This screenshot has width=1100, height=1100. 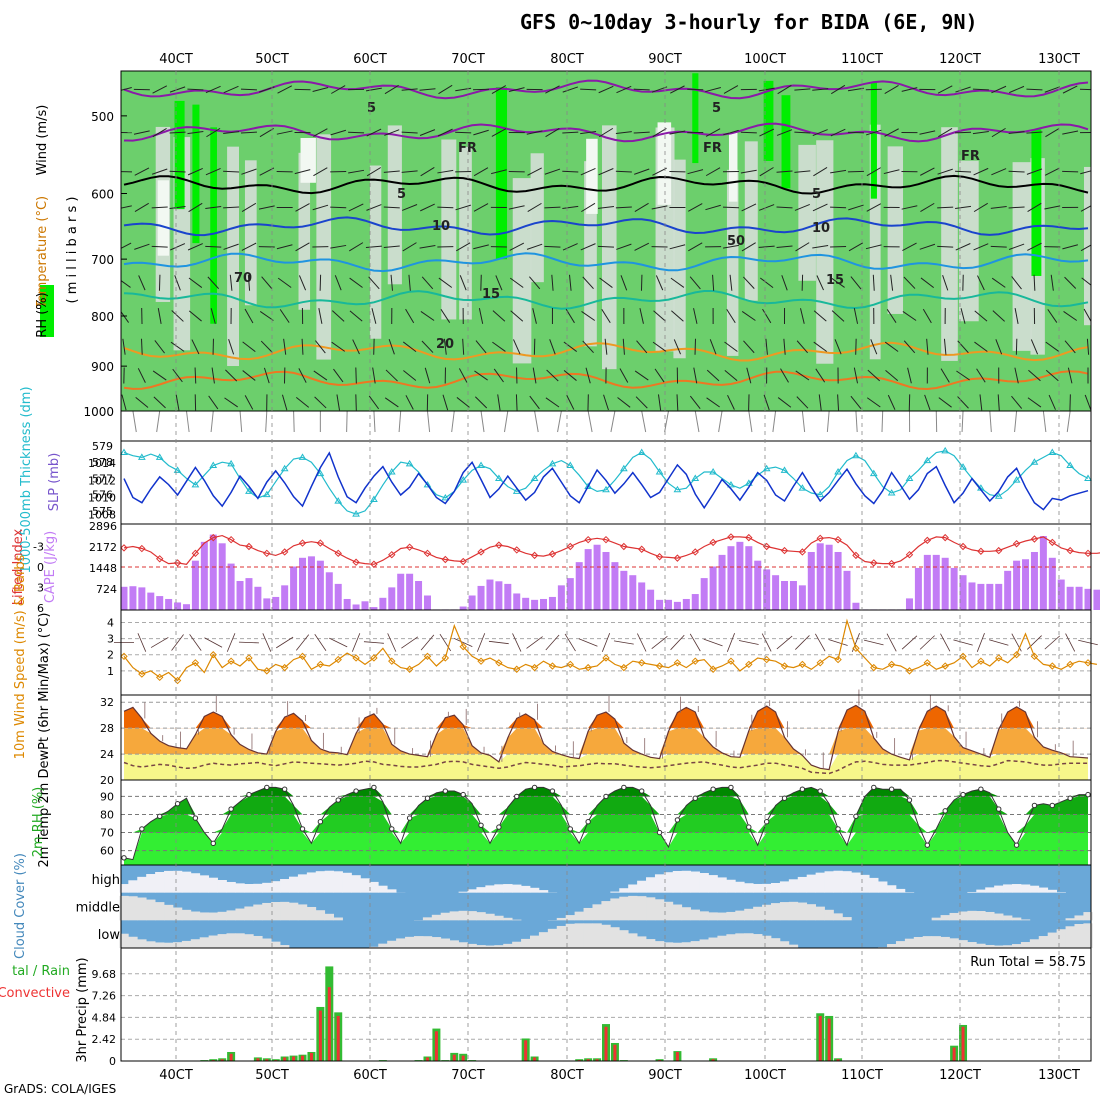 I want to click on temp-band-low, so click(x=606, y=767).